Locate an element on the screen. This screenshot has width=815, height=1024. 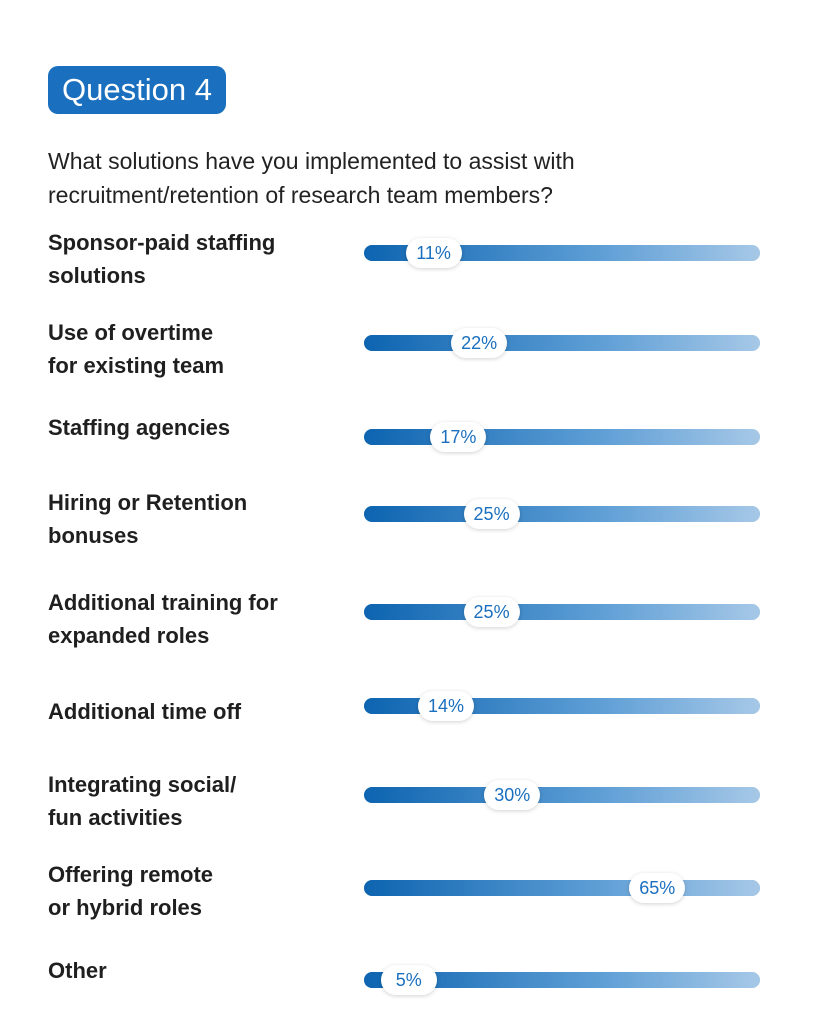
bar-track: 30% is located at coordinates (562, 795).